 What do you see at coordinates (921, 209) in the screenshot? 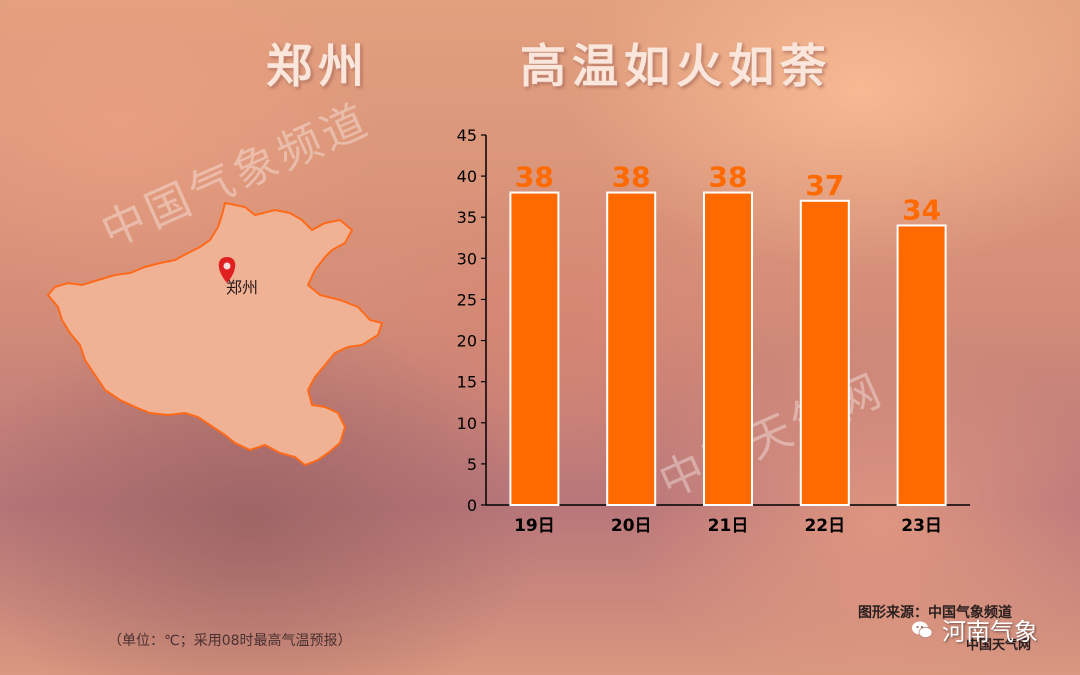
I see `data-label: 34` at bounding box center [921, 209].